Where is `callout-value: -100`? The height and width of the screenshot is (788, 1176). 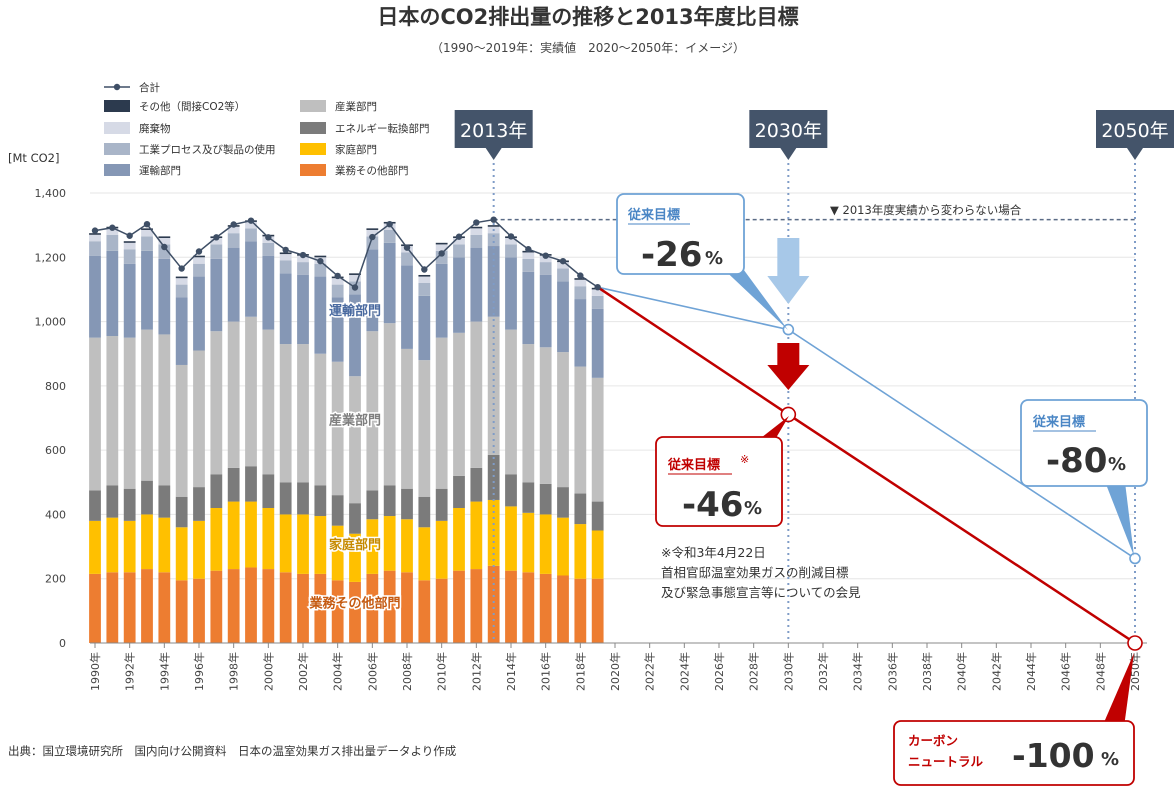
callout-value: -100 is located at coordinates (1053, 755).